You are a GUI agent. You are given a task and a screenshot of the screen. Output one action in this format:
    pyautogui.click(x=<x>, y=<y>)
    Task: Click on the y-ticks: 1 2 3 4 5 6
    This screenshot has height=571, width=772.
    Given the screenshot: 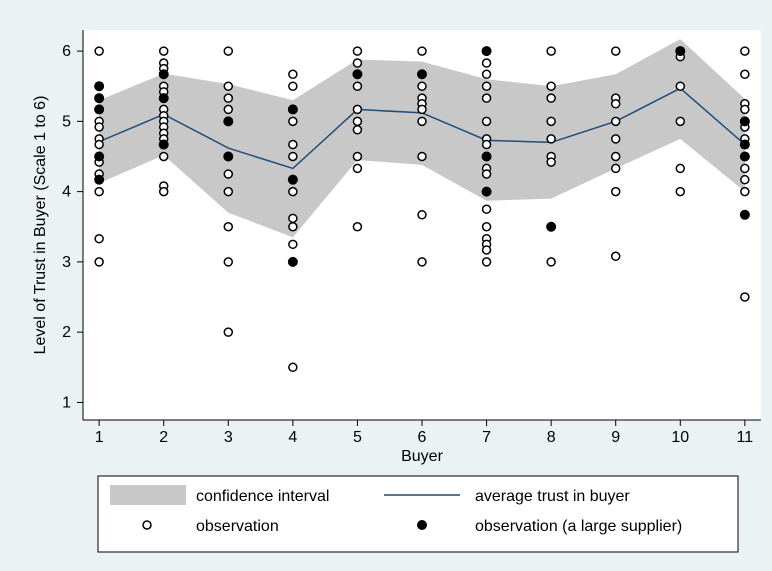 What is the action you would take?
    pyautogui.click(x=72, y=227)
    